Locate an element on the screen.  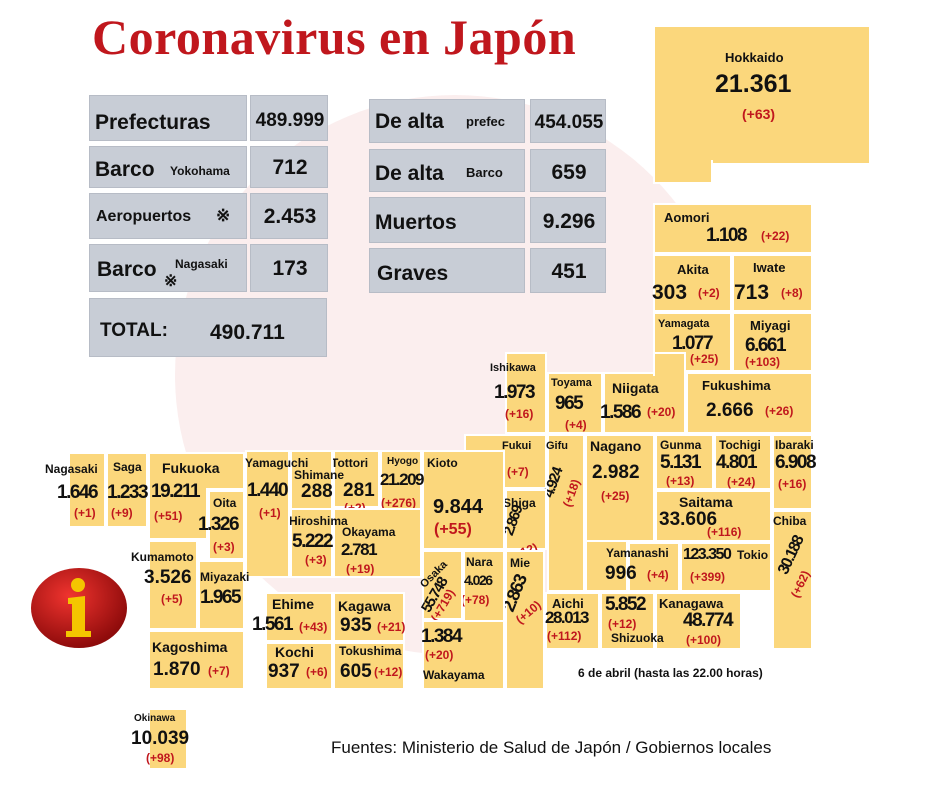
pref-hyogo-name: Hyogo is located at coordinates (403, 461).